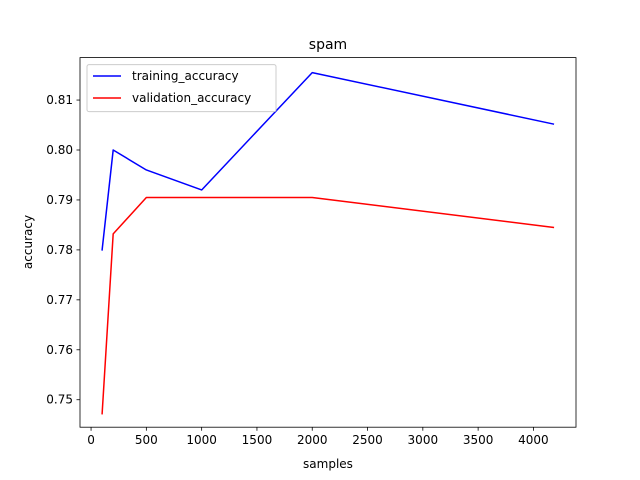 Image resolution: width=640 pixels, height=480 pixels. What do you see at coordinates (478, 440) in the screenshot?
I see `x-tick-label: 3500` at bounding box center [478, 440].